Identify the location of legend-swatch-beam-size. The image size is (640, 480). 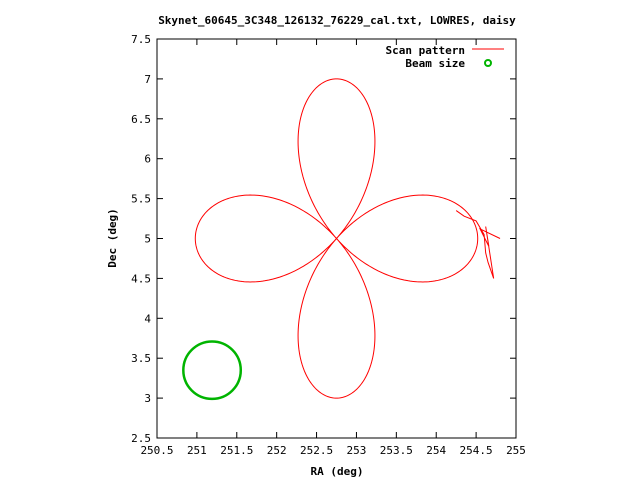
(488, 63).